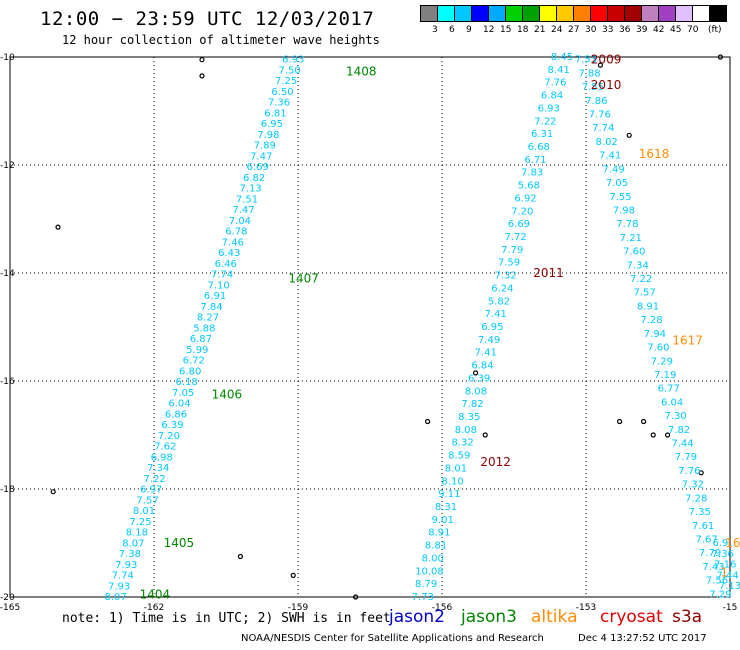 This screenshot has width=740, height=650. I want to click on colorbar-label: 21, so click(540, 30).